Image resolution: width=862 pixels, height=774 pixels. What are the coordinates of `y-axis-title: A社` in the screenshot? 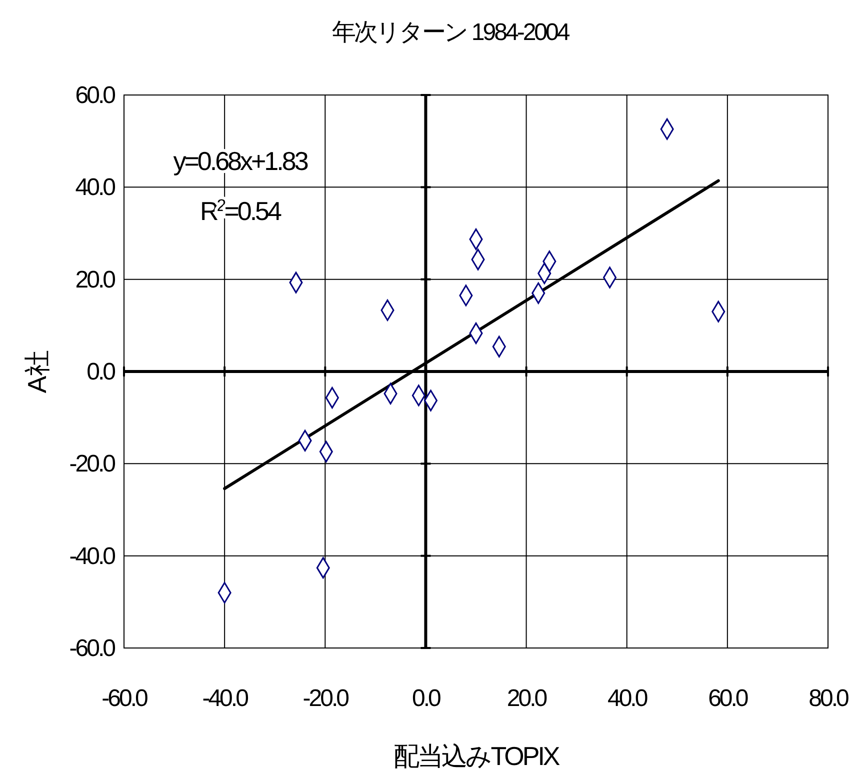 It's located at (37, 372).